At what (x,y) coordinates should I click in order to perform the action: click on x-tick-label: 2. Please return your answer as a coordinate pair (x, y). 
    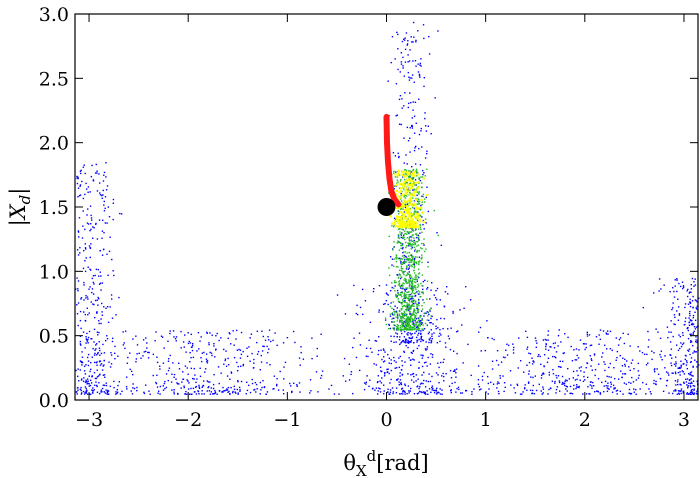
    Looking at the image, I should click on (585, 420).